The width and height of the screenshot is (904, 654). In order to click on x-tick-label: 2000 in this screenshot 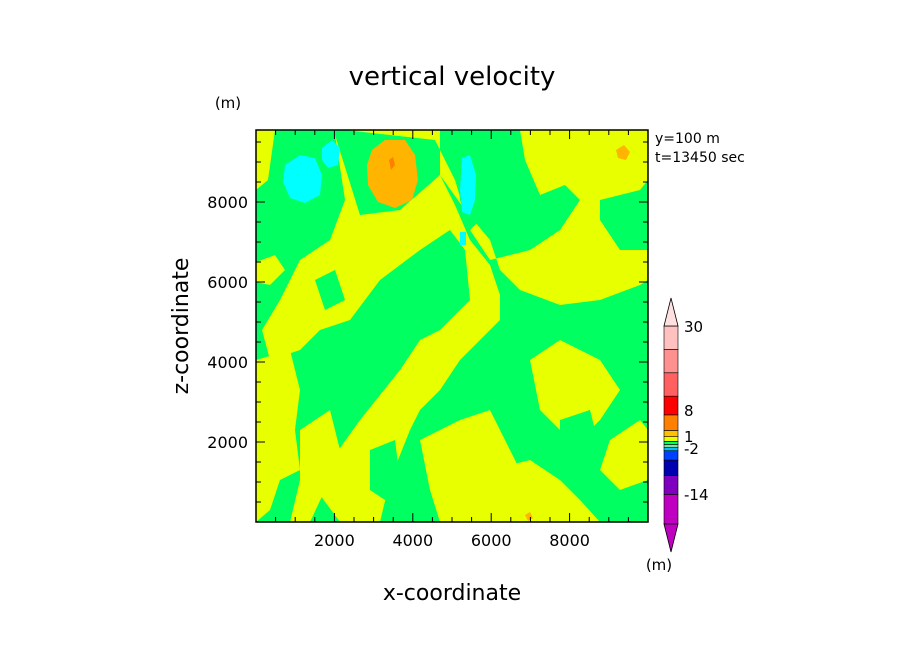, I will do `click(334, 540)`.